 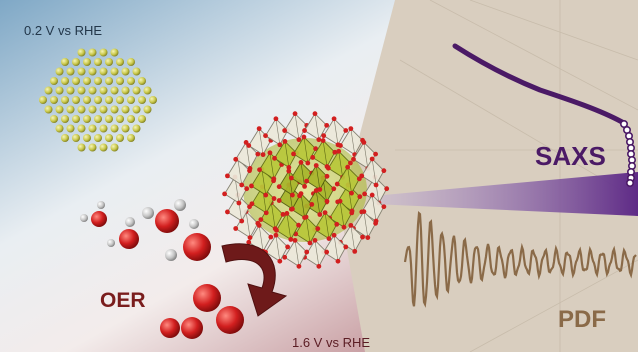 I want to click on saxs-point, so click(x=629, y=183).